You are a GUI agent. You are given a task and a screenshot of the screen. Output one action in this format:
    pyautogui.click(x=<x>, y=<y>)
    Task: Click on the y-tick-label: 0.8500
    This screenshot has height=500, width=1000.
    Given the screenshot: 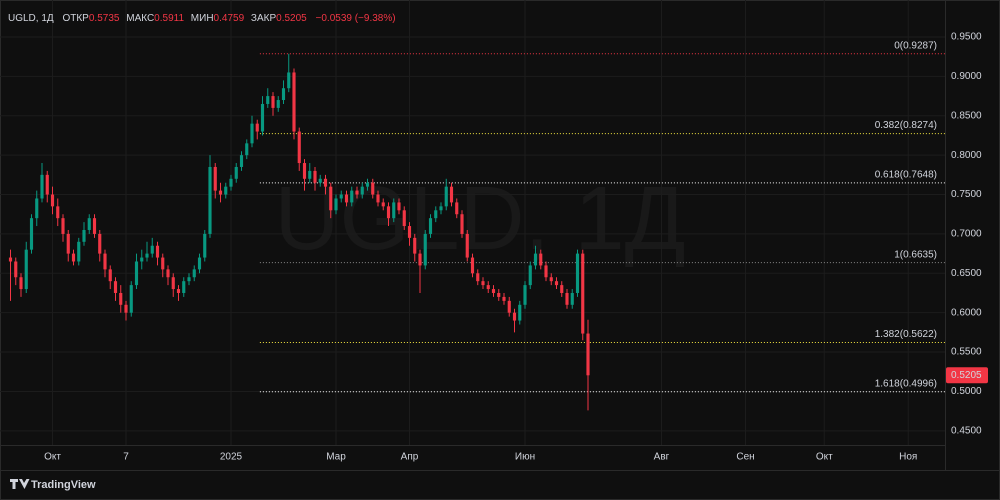 What is the action you would take?
    pyautogui.click(x=966, y=115)
    